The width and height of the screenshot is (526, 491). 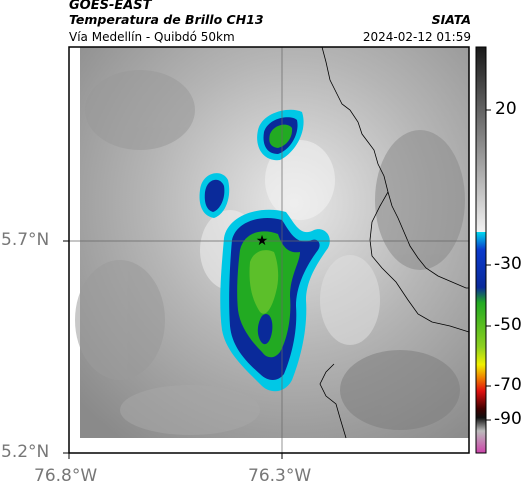 What do you see at coordinates (66, 476) in the screenshot?
I see `lon-label-76.8: 76.8°W` at bounding box center [66, 476].